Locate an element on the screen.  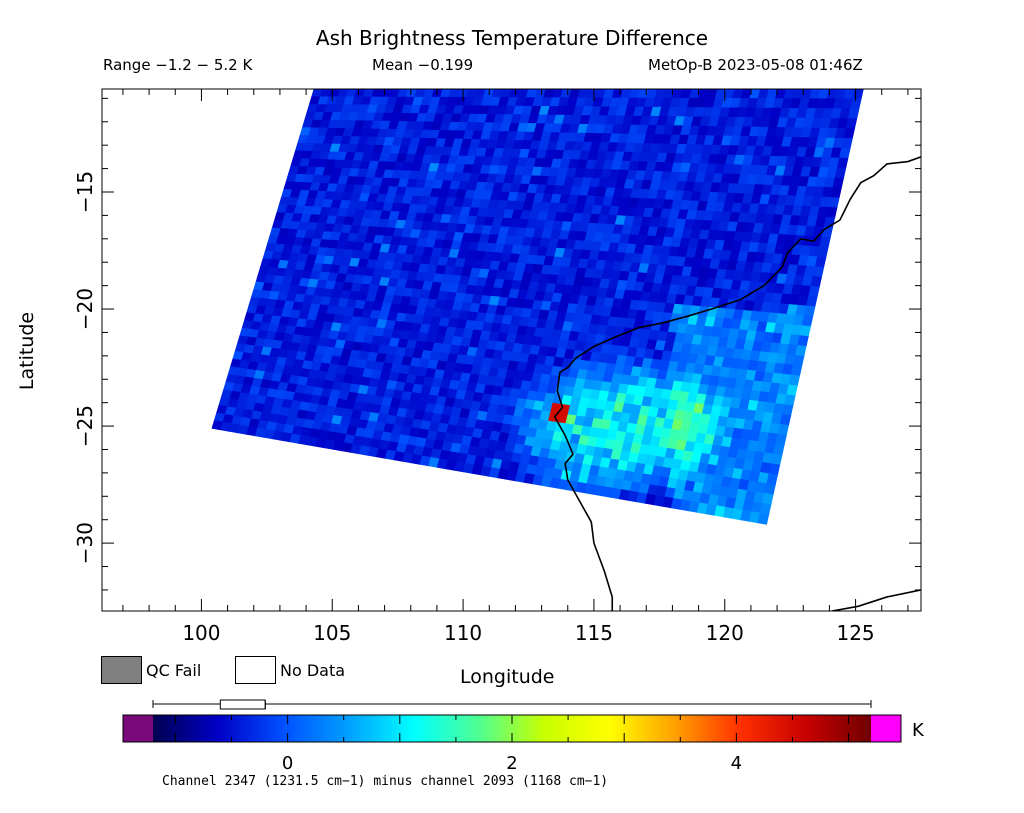
x-axis-label: Longitude is located at coordinates (507, 677).